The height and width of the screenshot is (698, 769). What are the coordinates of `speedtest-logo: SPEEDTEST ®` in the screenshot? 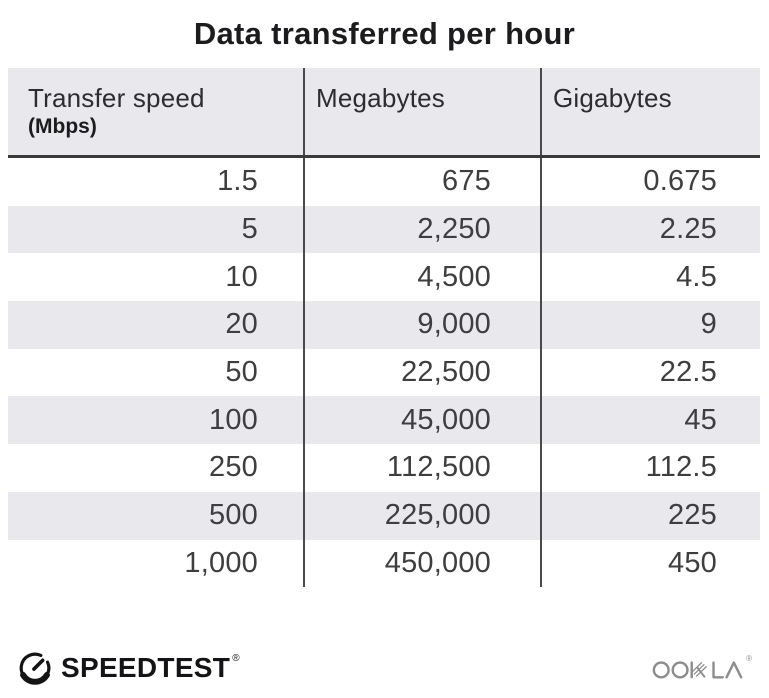 It's located at (129, 668).